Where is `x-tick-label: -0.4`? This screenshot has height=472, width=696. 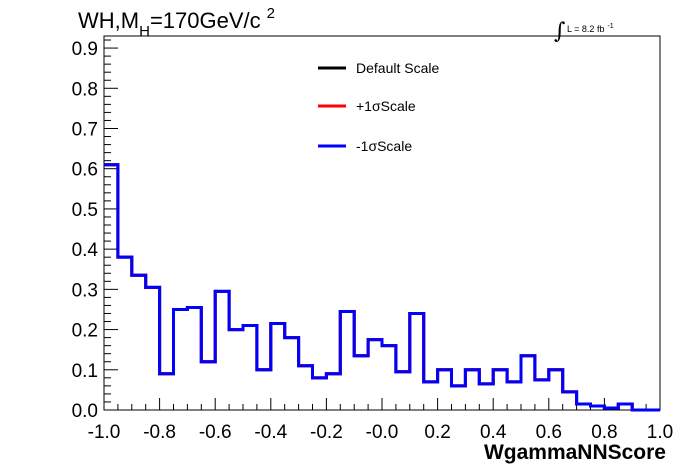 x-tick-label: -0.4 is located at coordinates (270, 432).